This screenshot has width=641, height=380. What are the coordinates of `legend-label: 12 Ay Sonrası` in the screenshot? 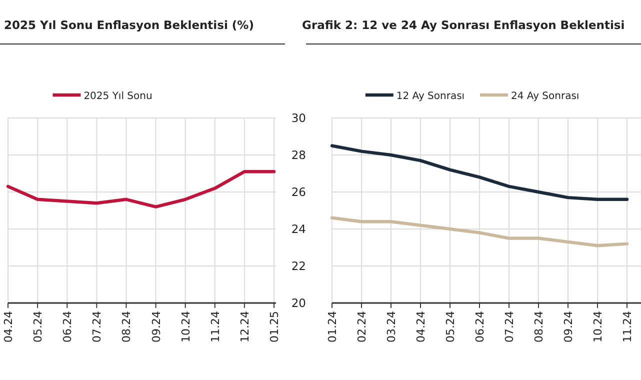 It's located at (430, 96).